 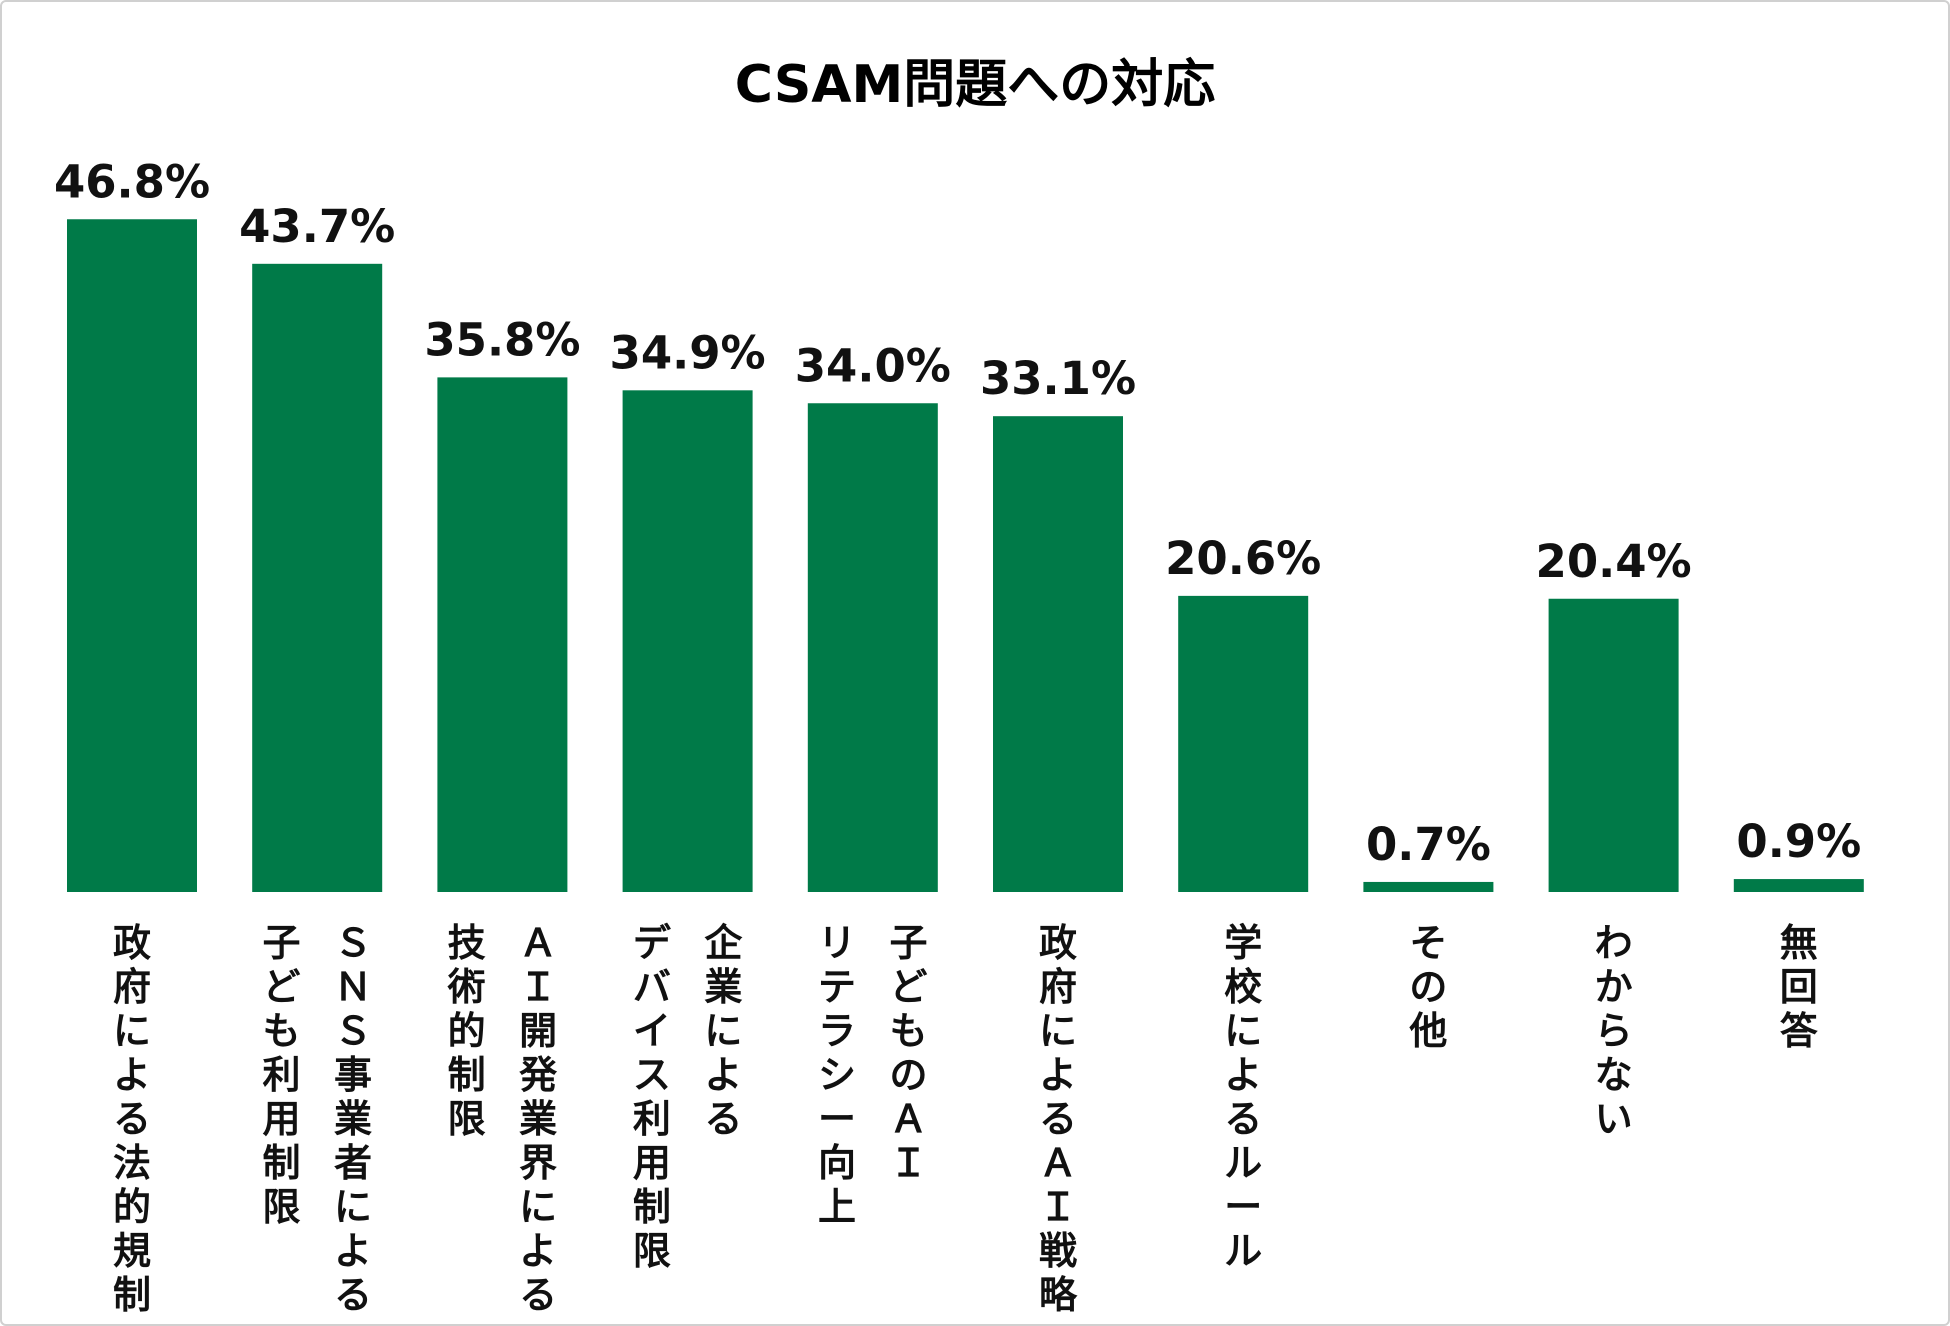 What do you see at coordinates (837, 1075) in the screenshot?
I see `category-label-5-line-2: リテラシー向上` at bounding box center [837, 1075].